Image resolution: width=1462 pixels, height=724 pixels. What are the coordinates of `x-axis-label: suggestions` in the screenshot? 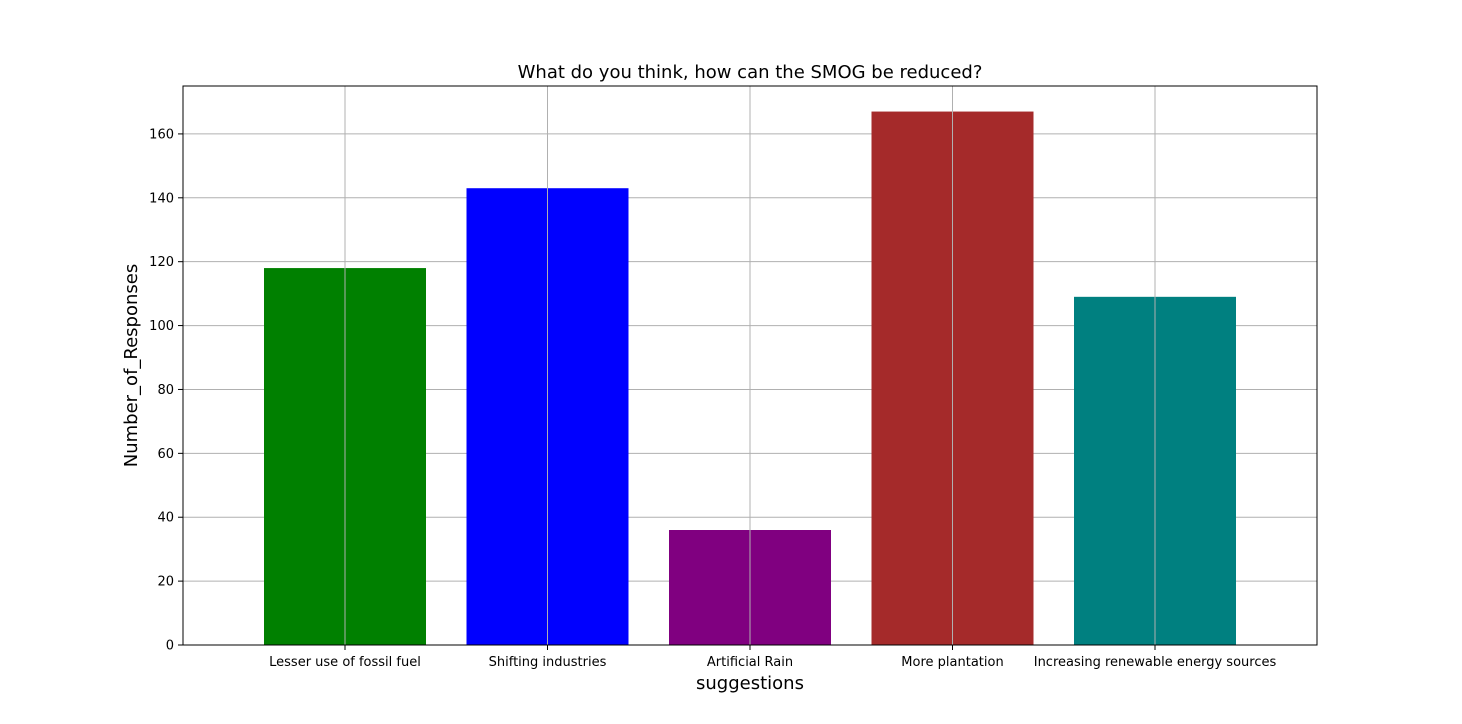 It's located at (750, 683).